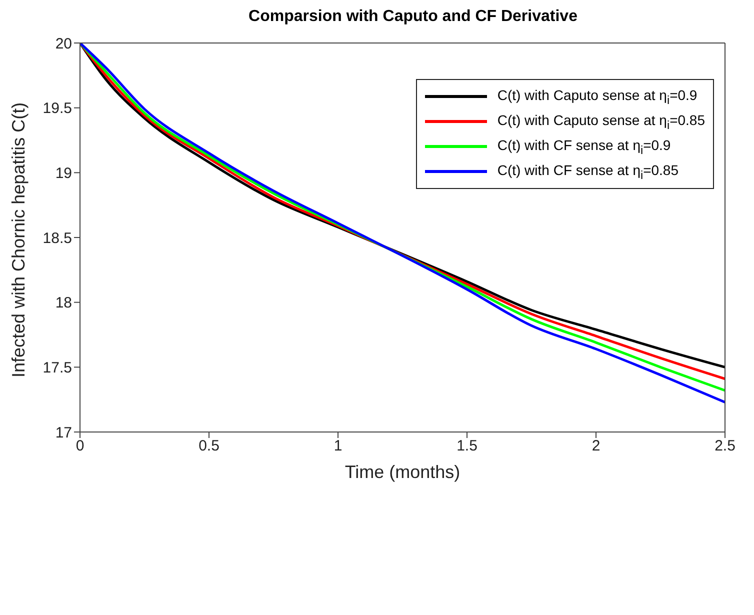 The height and width of the screenshot is (615, 754). What do you see at coordinates (402, 472) in the screenshot?
I see `x-axis-title: Time (months)` at bounding box center [402, 472].